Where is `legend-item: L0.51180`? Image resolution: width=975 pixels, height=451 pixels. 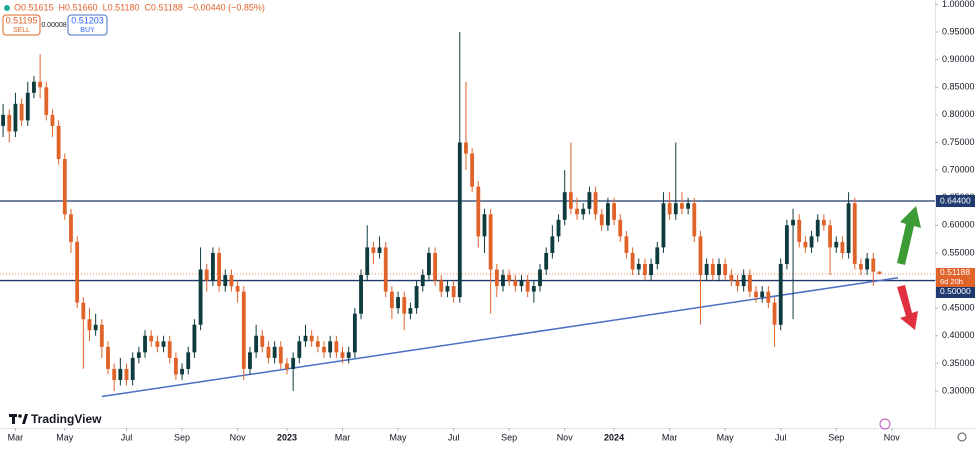 legend-item: L0.51180 is located at coordinates (121, 7).